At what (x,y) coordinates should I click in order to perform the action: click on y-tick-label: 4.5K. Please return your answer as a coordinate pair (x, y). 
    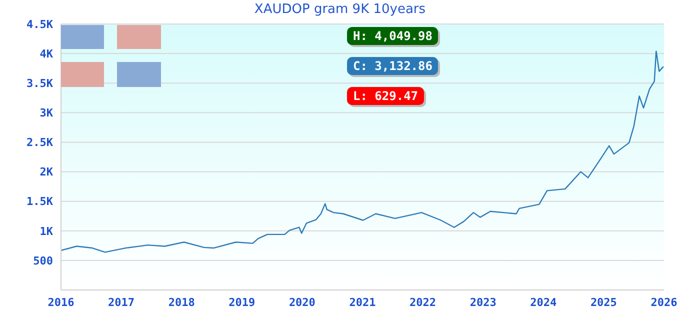
    Looking at the image, I should click on (40, 24).